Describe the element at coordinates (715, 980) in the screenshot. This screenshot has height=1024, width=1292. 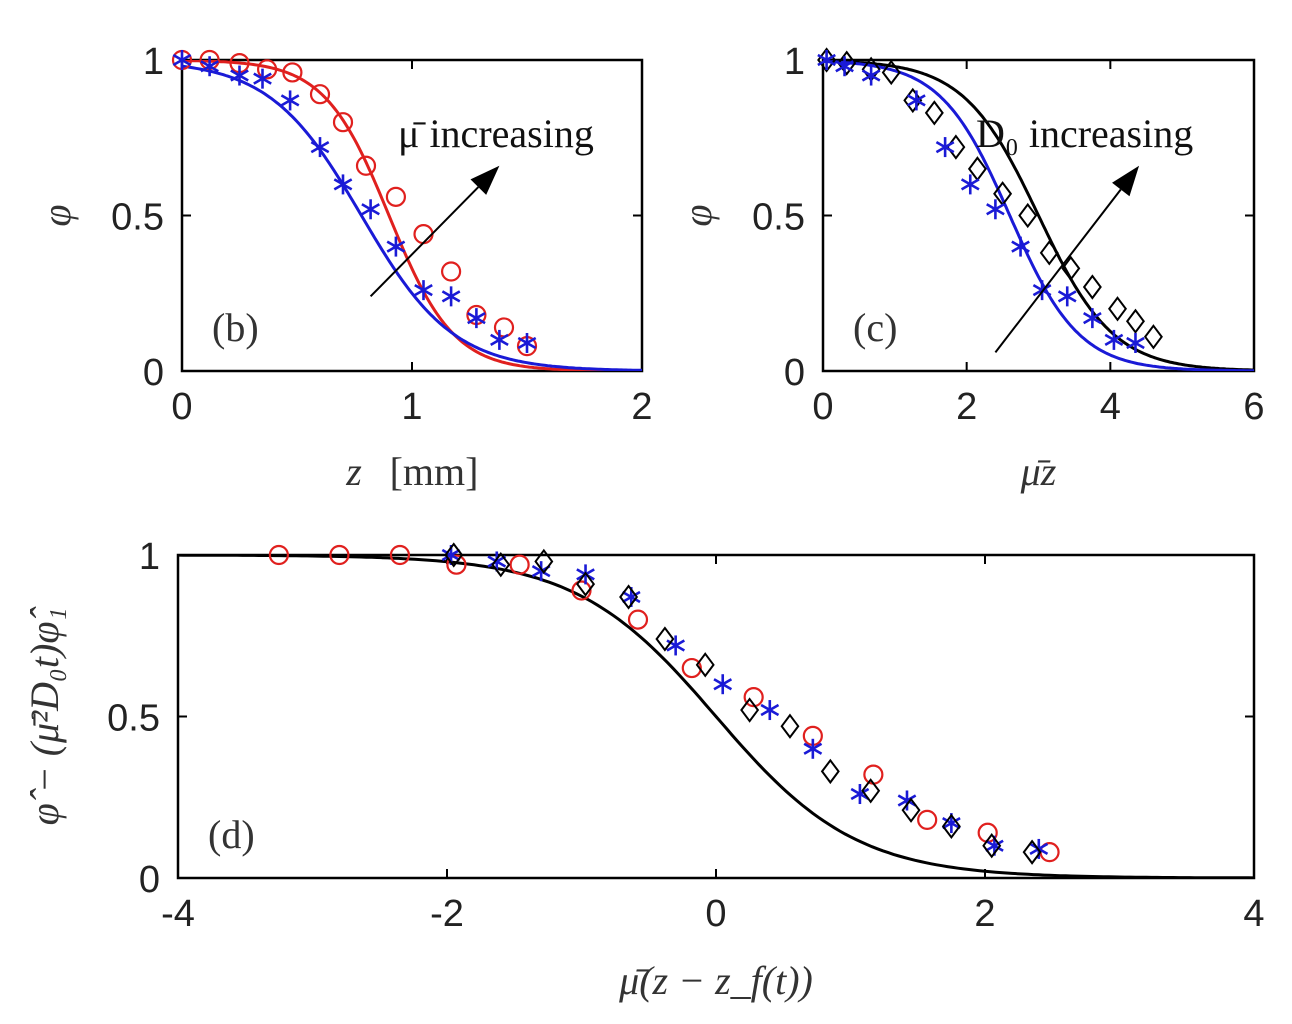
I see `x-axis-label: μ̄(z − z_f(t))` at that location.